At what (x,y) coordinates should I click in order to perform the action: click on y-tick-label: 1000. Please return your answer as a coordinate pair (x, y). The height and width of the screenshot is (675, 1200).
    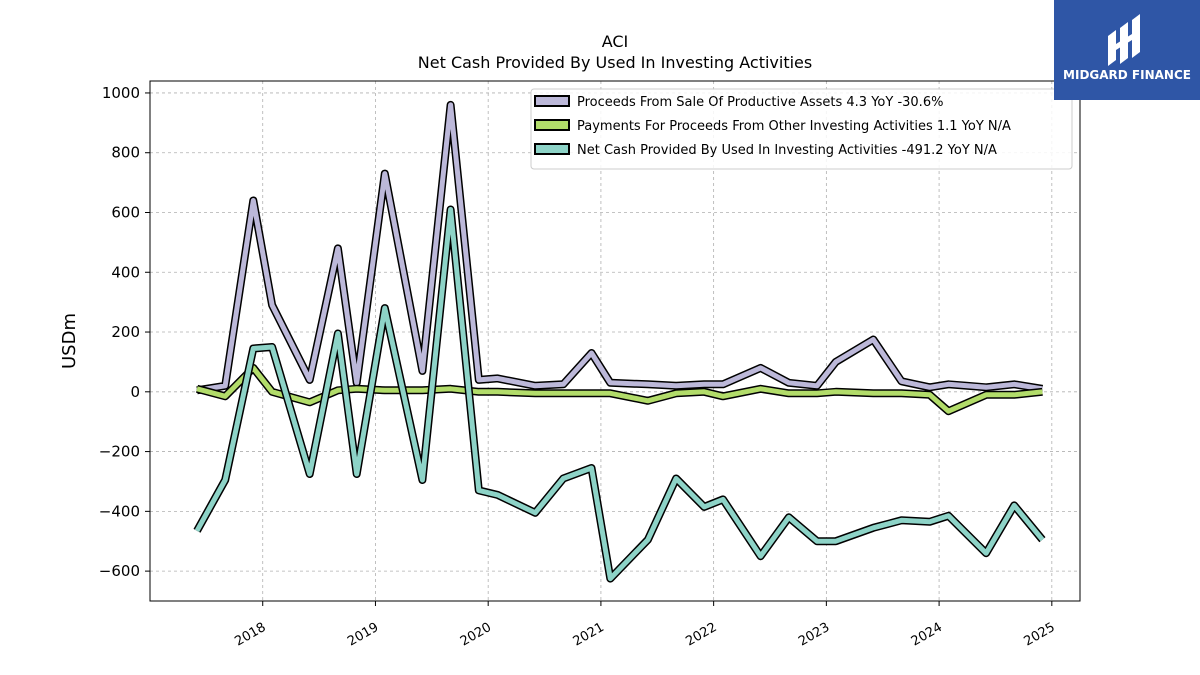
    Looking at the image, I should click on (121, 93).